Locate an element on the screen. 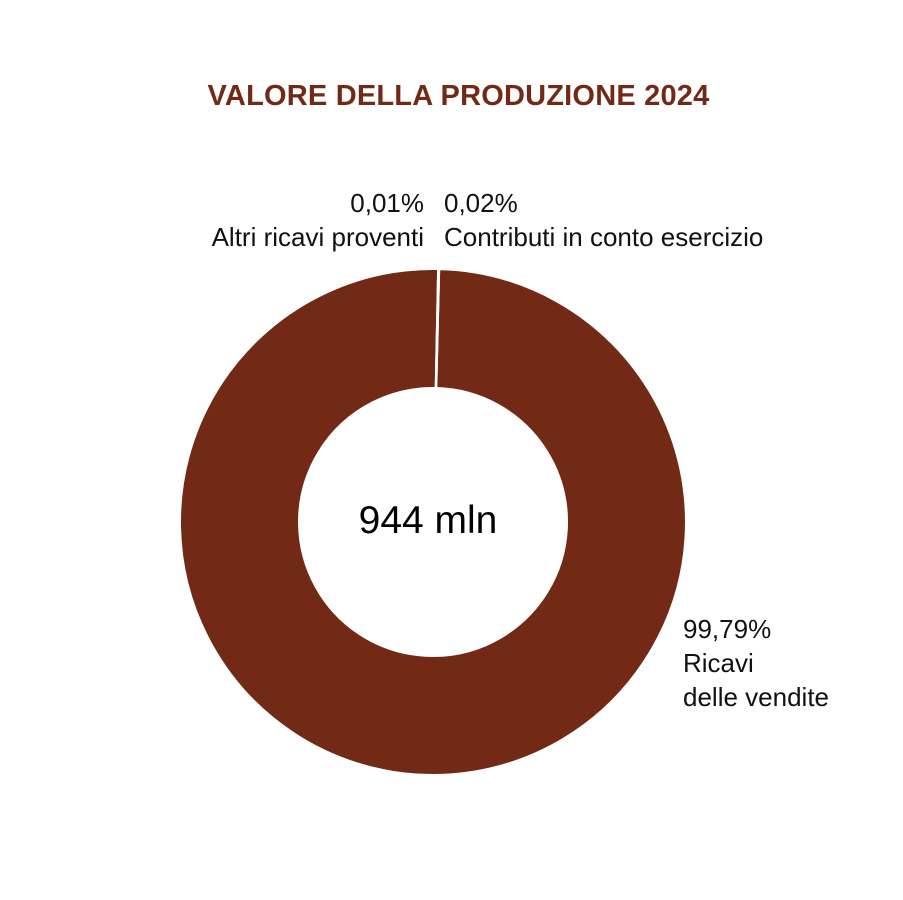  slice-label-contributi-pct: 0,02% is located at coordinates (481, 203).